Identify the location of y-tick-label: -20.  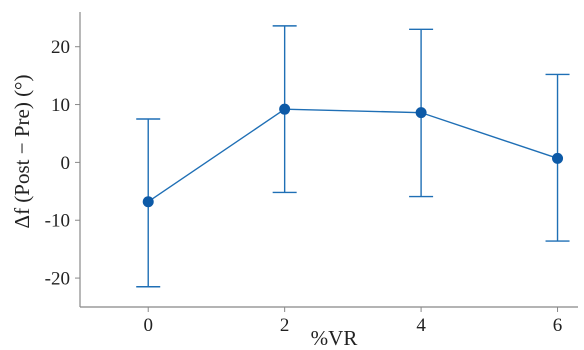
(57, 279).